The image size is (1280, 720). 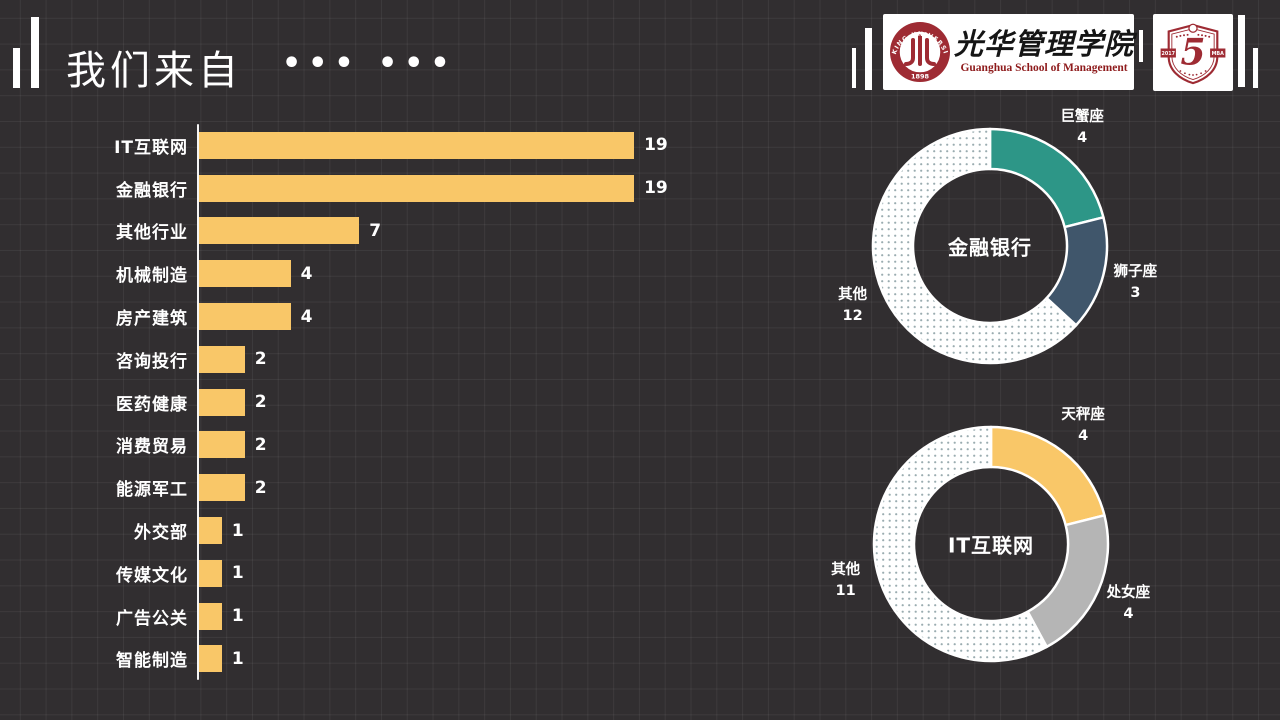 I want to click on bar-row: 能源军工 2, so click(x=410, y=487).